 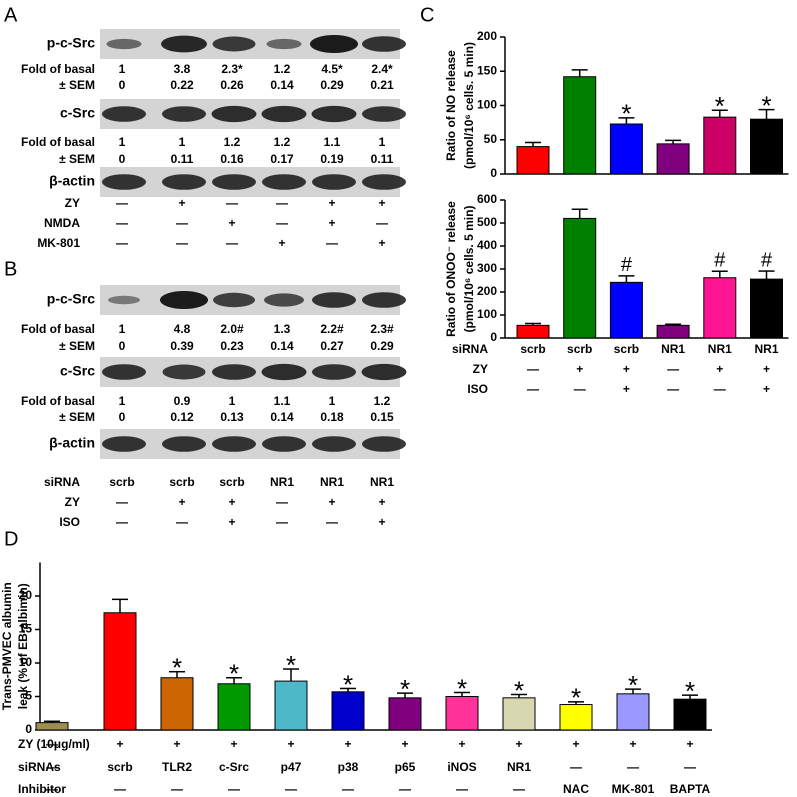 I want to click on blot-label: c-Src, so click(x=77, y=371).